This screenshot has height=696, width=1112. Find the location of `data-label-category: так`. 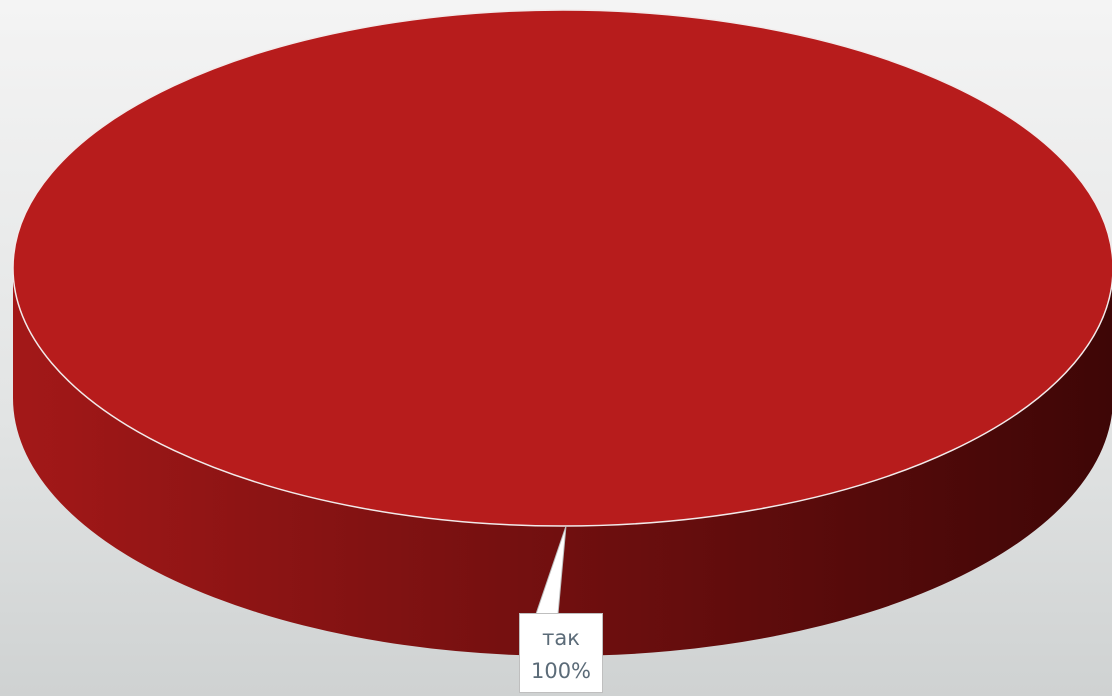

data-label-category: так is located at coordinates (561, 638).